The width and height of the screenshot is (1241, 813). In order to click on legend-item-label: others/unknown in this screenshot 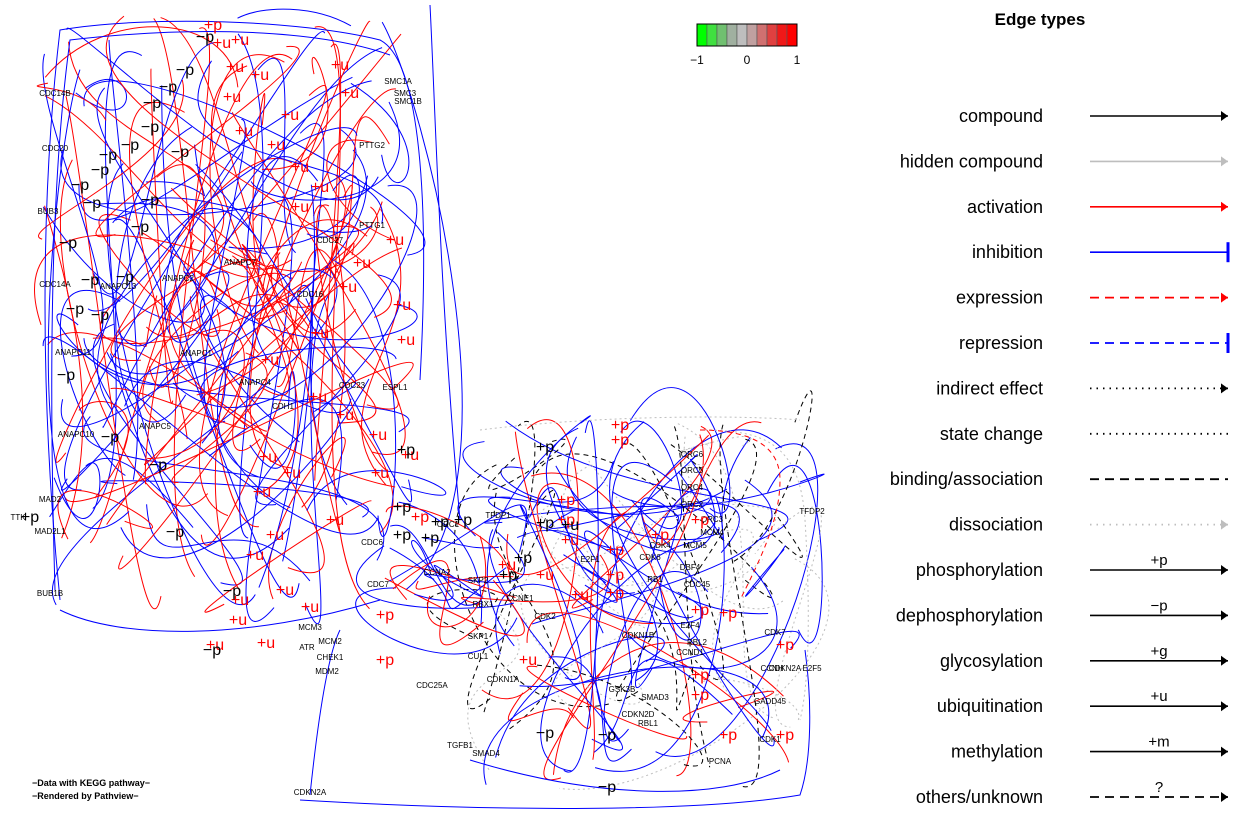, I will do `click(979, 797)`.